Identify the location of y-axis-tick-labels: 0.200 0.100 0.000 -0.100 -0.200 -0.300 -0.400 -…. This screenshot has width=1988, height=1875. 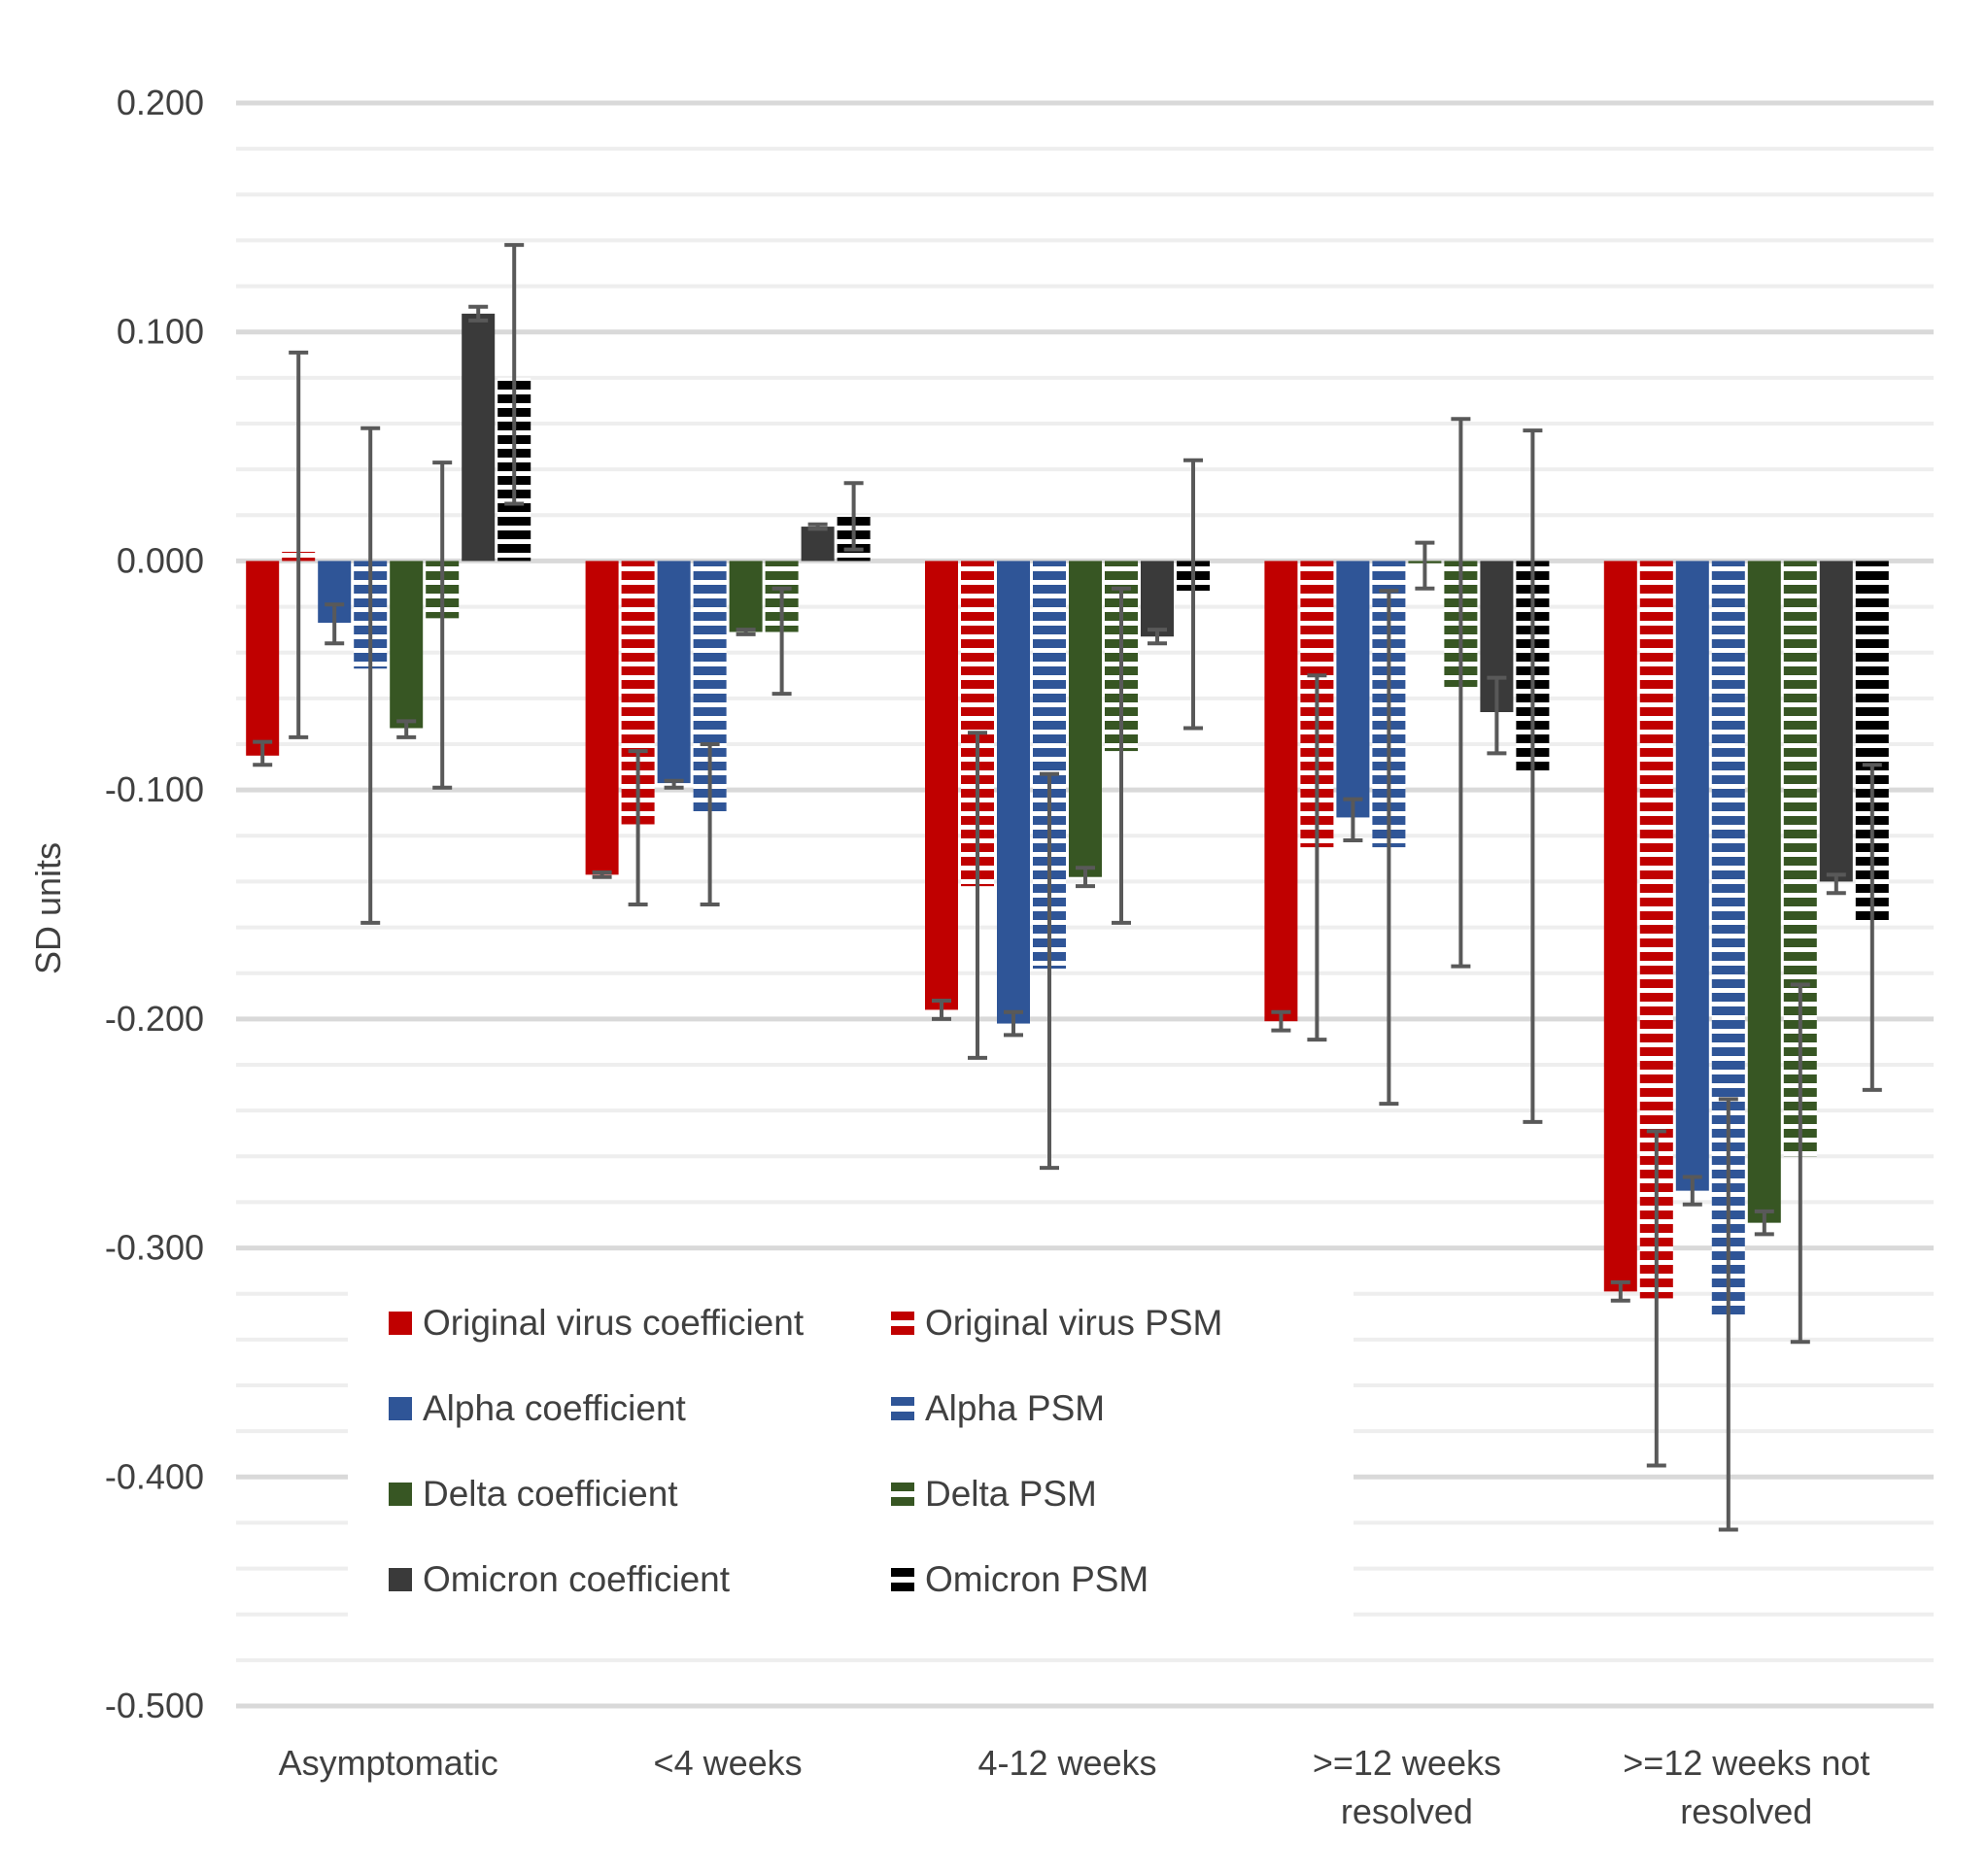
(155, 904).